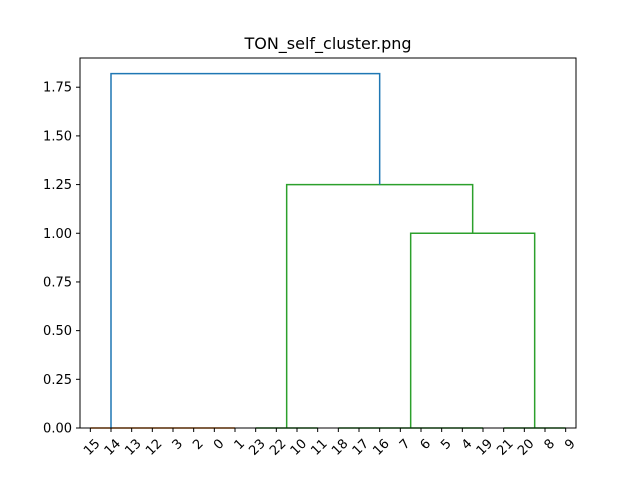  I want to click on x-leaf-label: 11, so click(319, 447).